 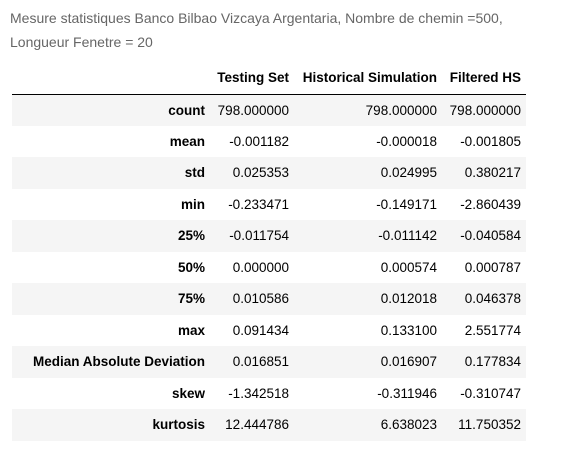 What do you see at coordinates (191, 236) in the screenshot?
I see `row-label: 25%` at bounding box center [191, 236].